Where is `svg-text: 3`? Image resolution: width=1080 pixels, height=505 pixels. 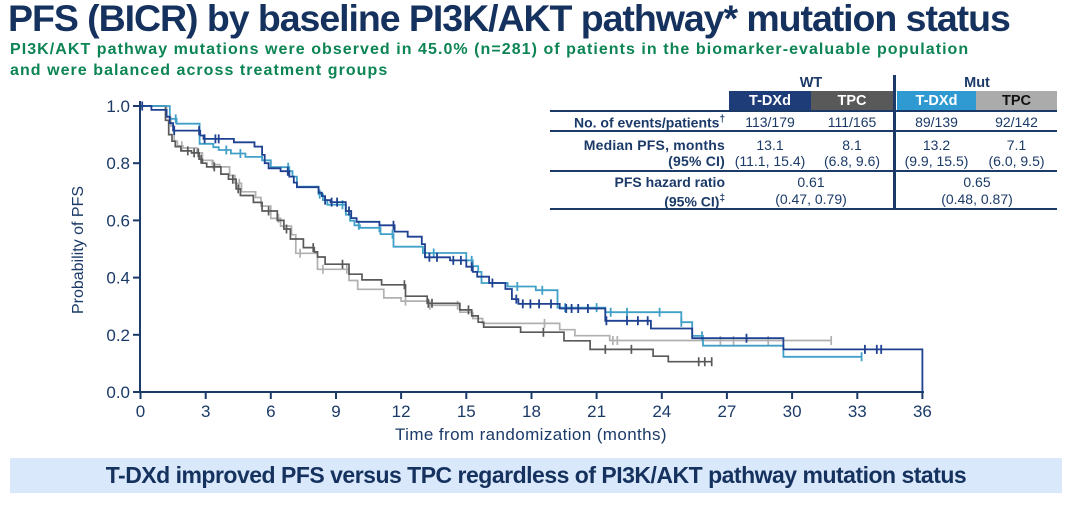
svg-text: 3 is located at coordinates (205, 411).